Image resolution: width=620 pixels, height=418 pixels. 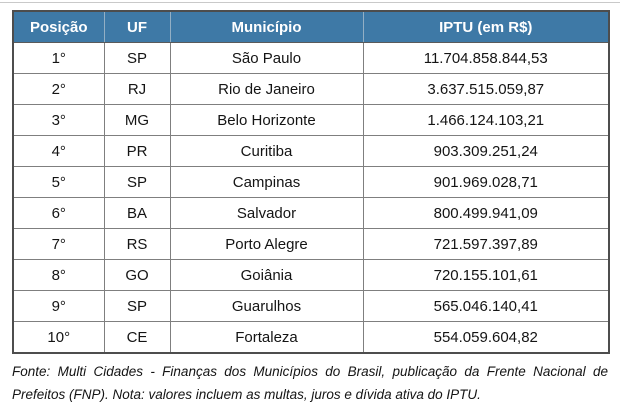 What do you see at coordinates (486, 26) in the screenshot?
I see `column-header-iptu: IPTU (em R$)` at bounding box center [486, 26].